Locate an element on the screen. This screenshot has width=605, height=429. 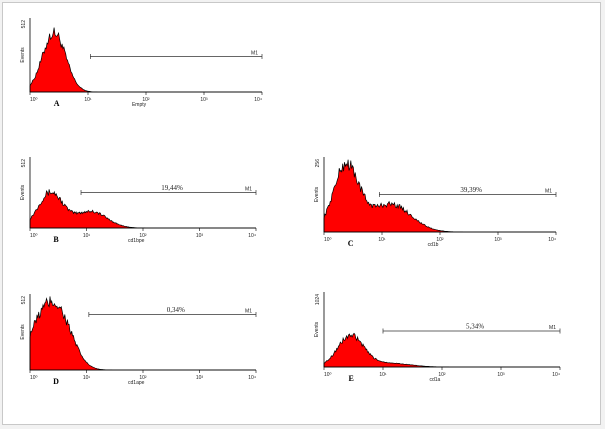
gate-percent: 19,44% is located at coordinates (172, 188).